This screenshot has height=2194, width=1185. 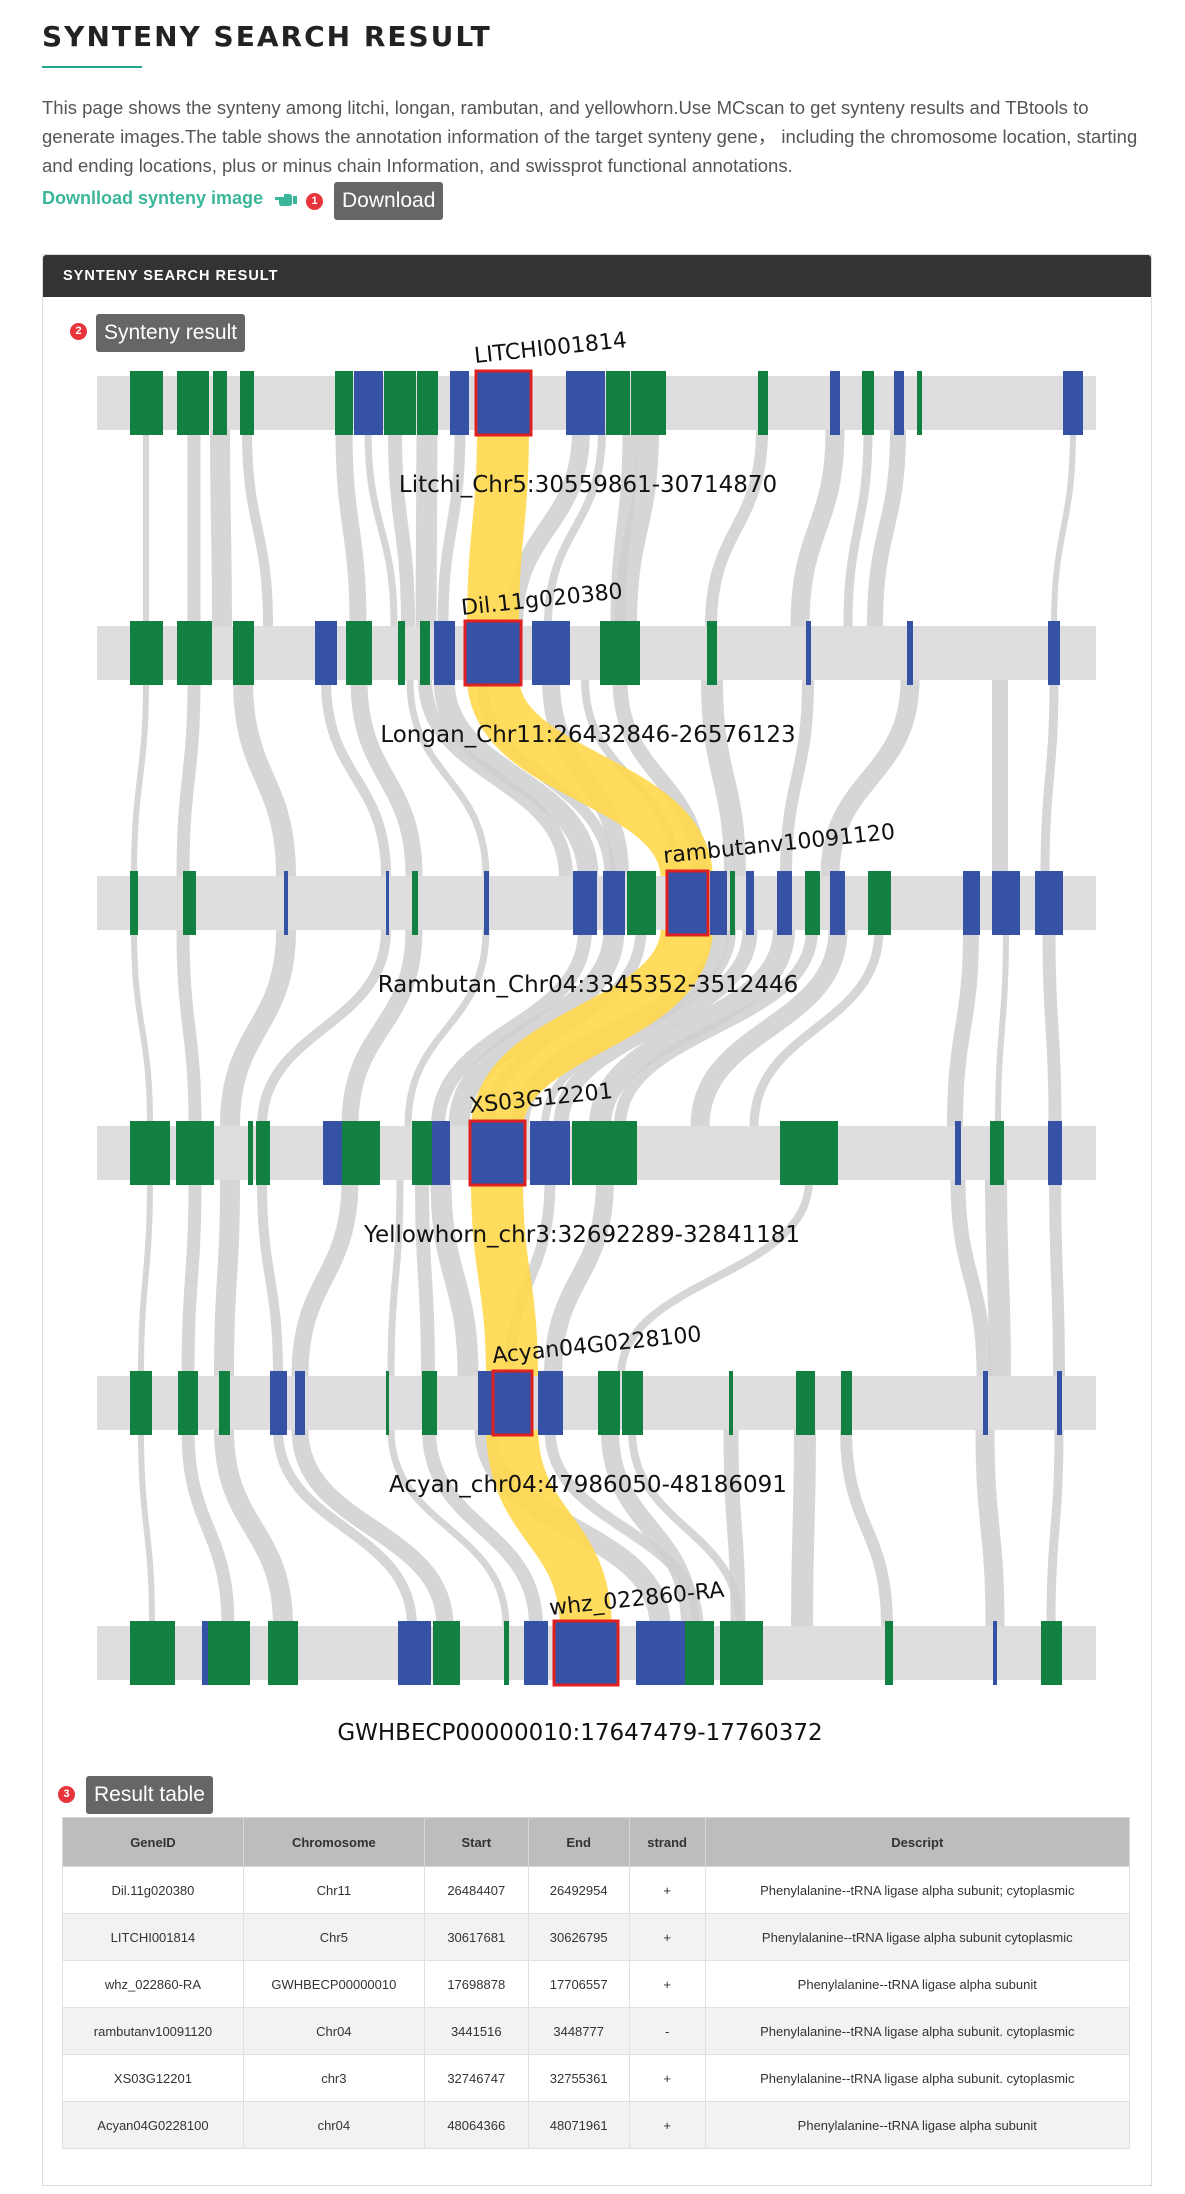 What do you see at coordinates (333, 1890) in the screenshot?
I see `cell-chromosome: Chr11` at bounding box center [333, 1890].